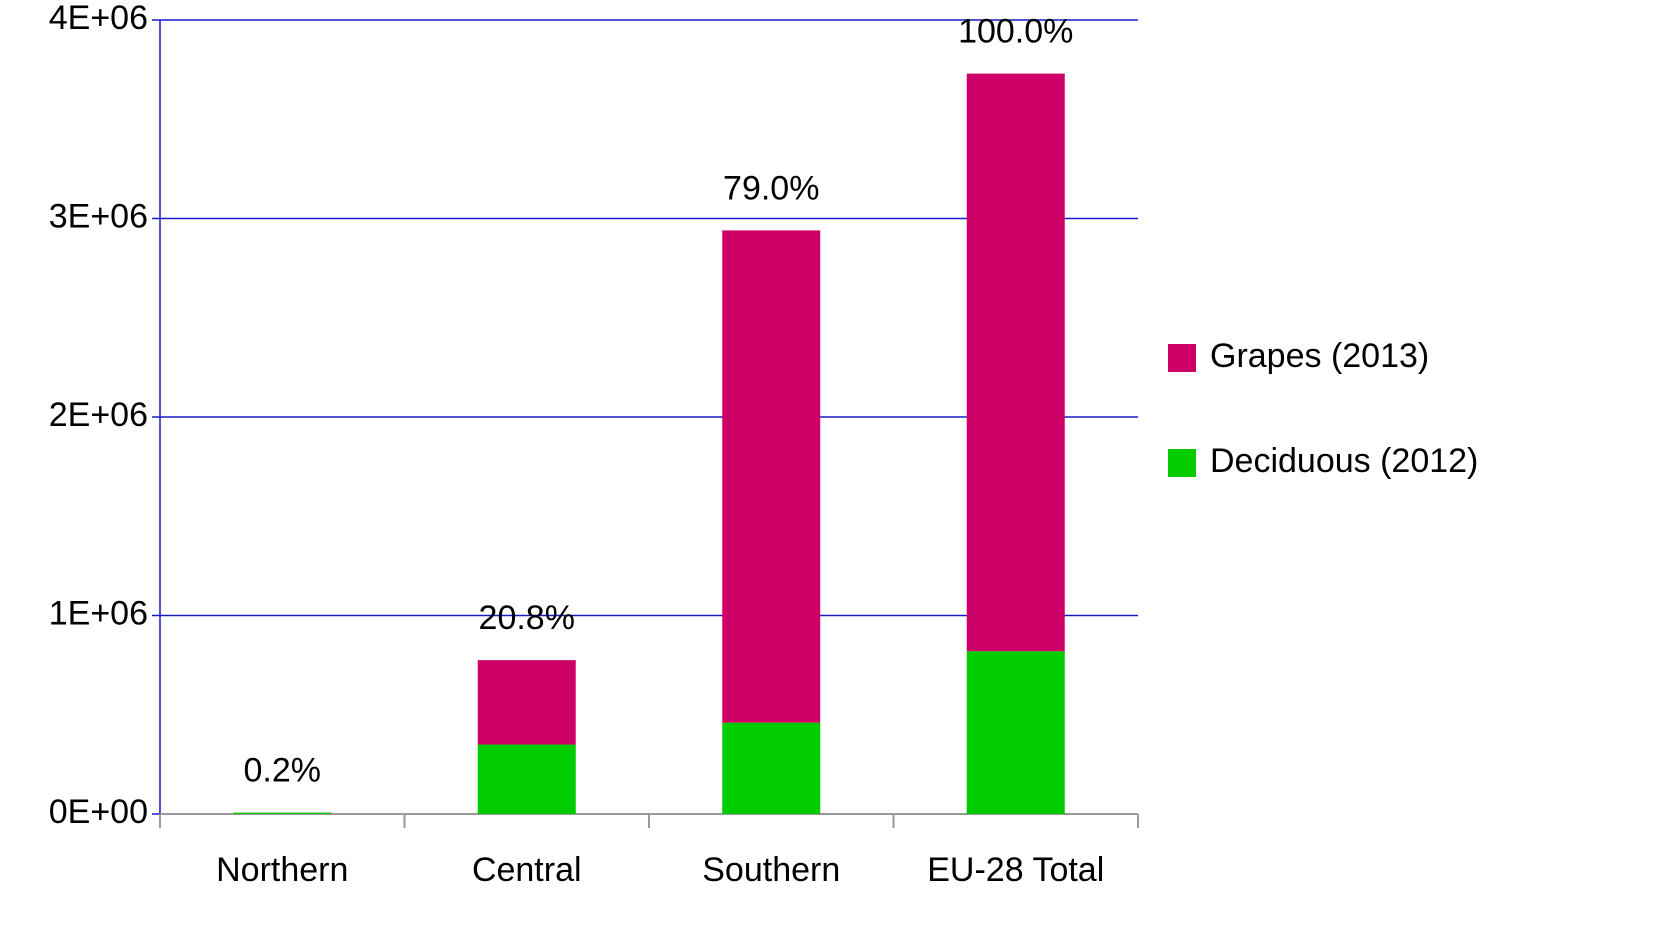 This screenshot has height=951, width=1672. What do you see at coordinates (1015, 32) in the screenshot?
I see `total-label: 100.0%` at bounding box center [1015, 32].